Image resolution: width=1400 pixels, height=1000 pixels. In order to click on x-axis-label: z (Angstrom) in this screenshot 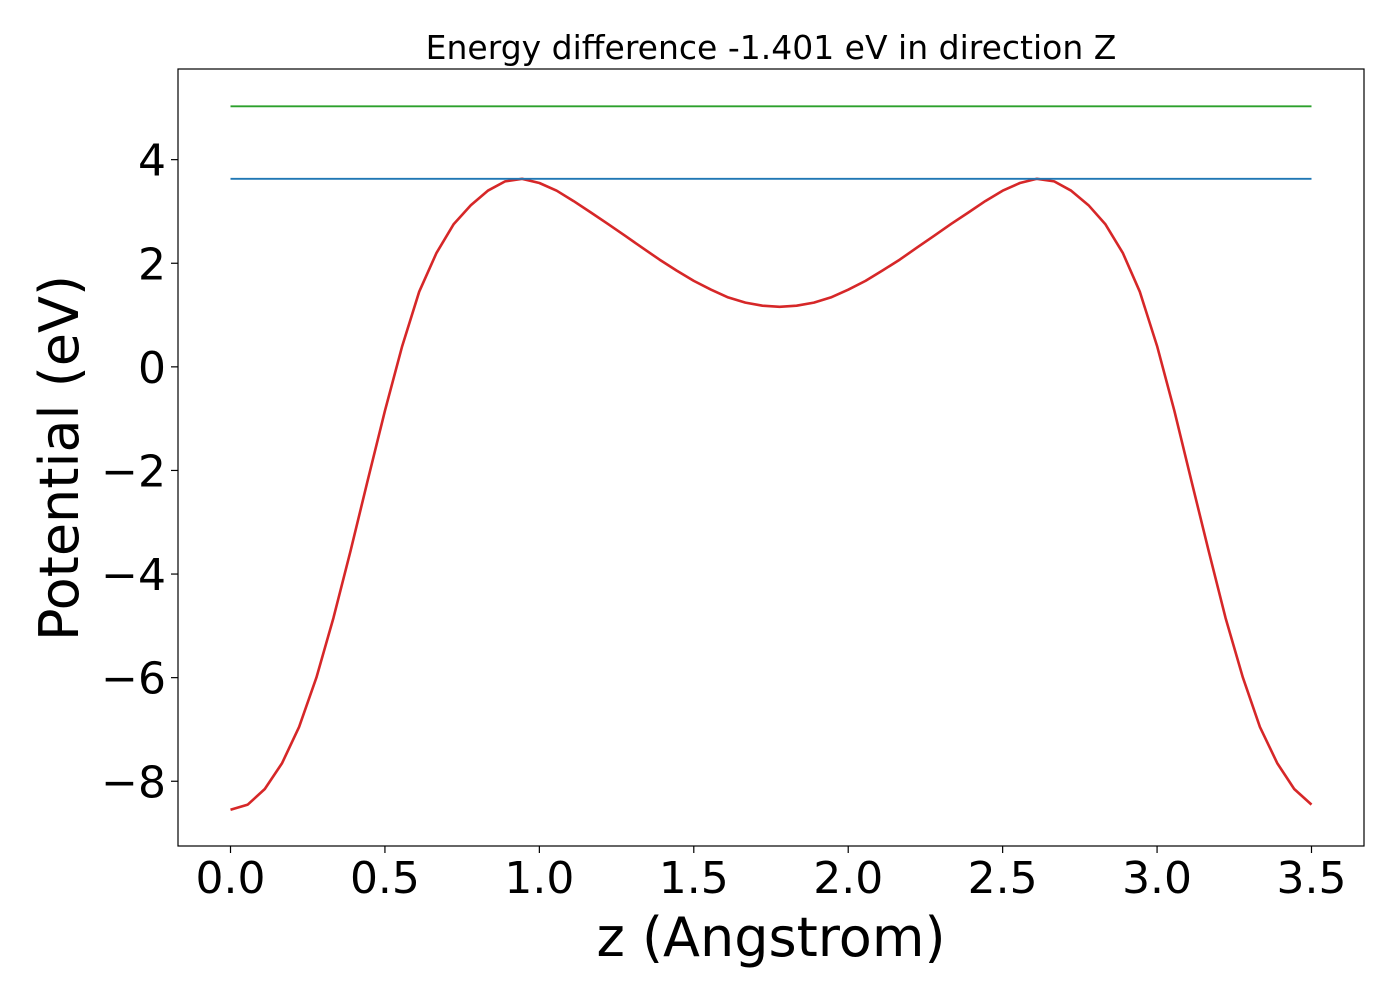, I will do `click(770, 937)`.